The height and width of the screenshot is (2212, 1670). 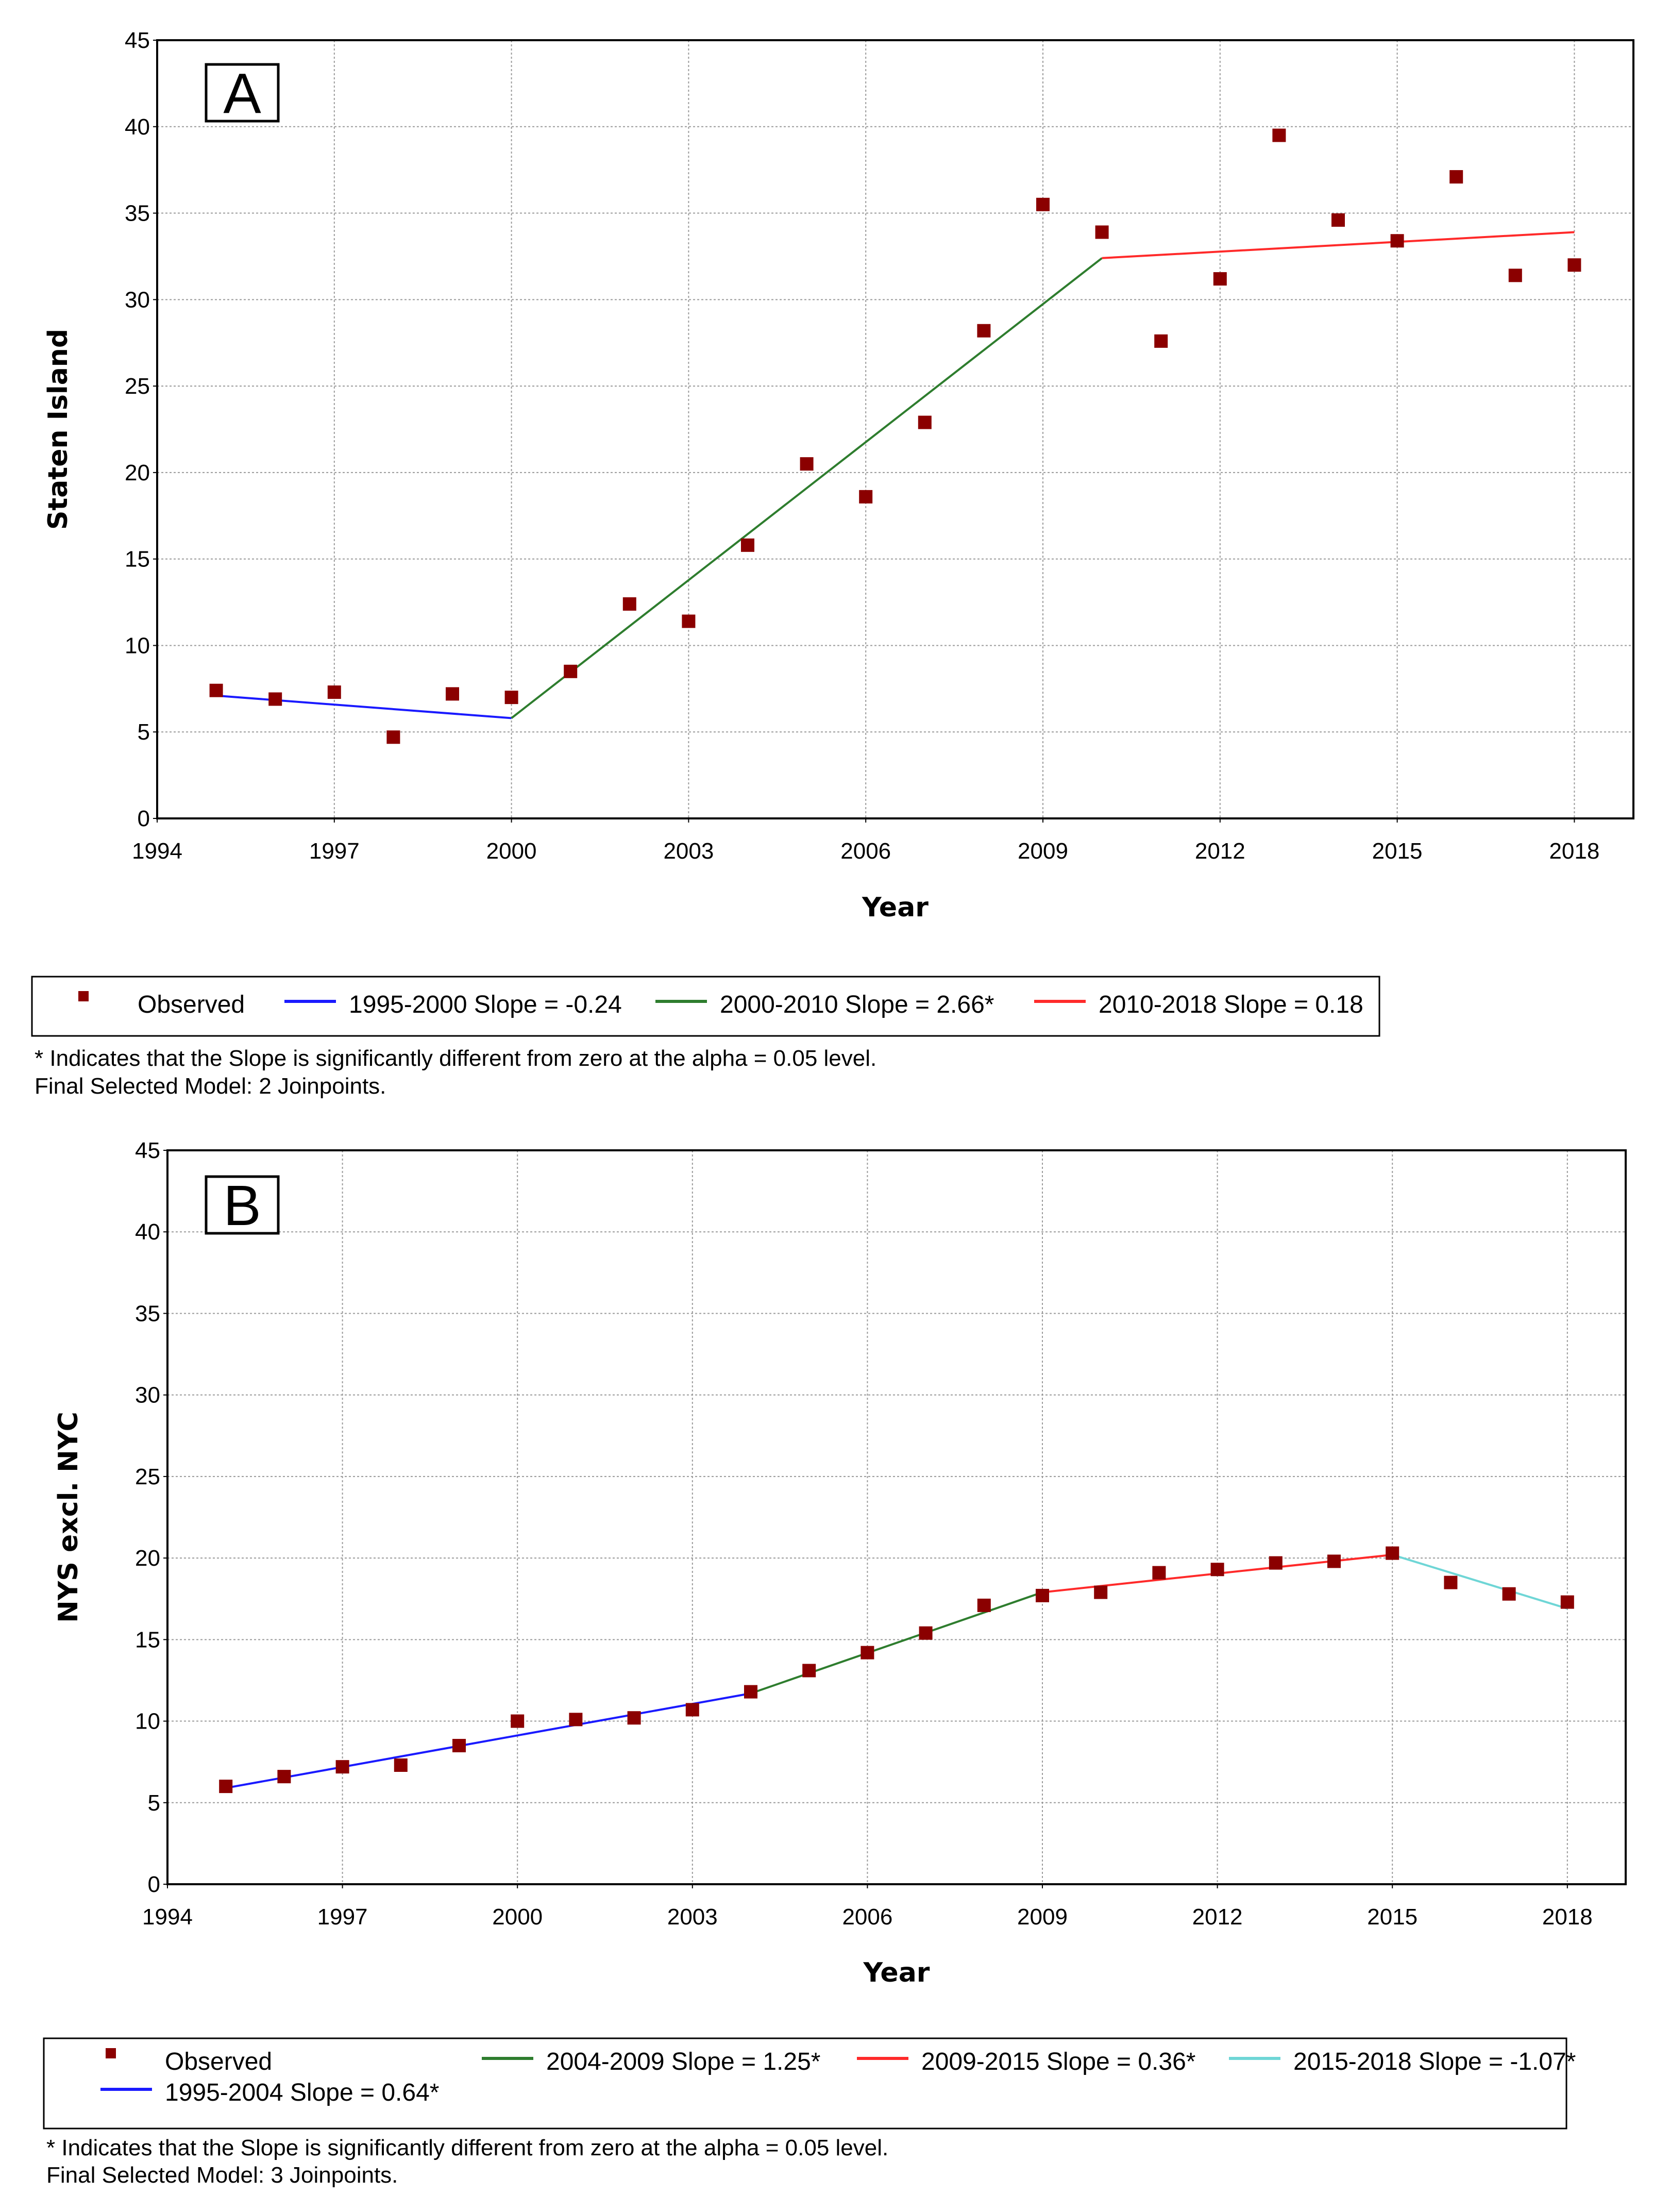 I want to click on panel-letter-box, so click(x=242, y=1205).